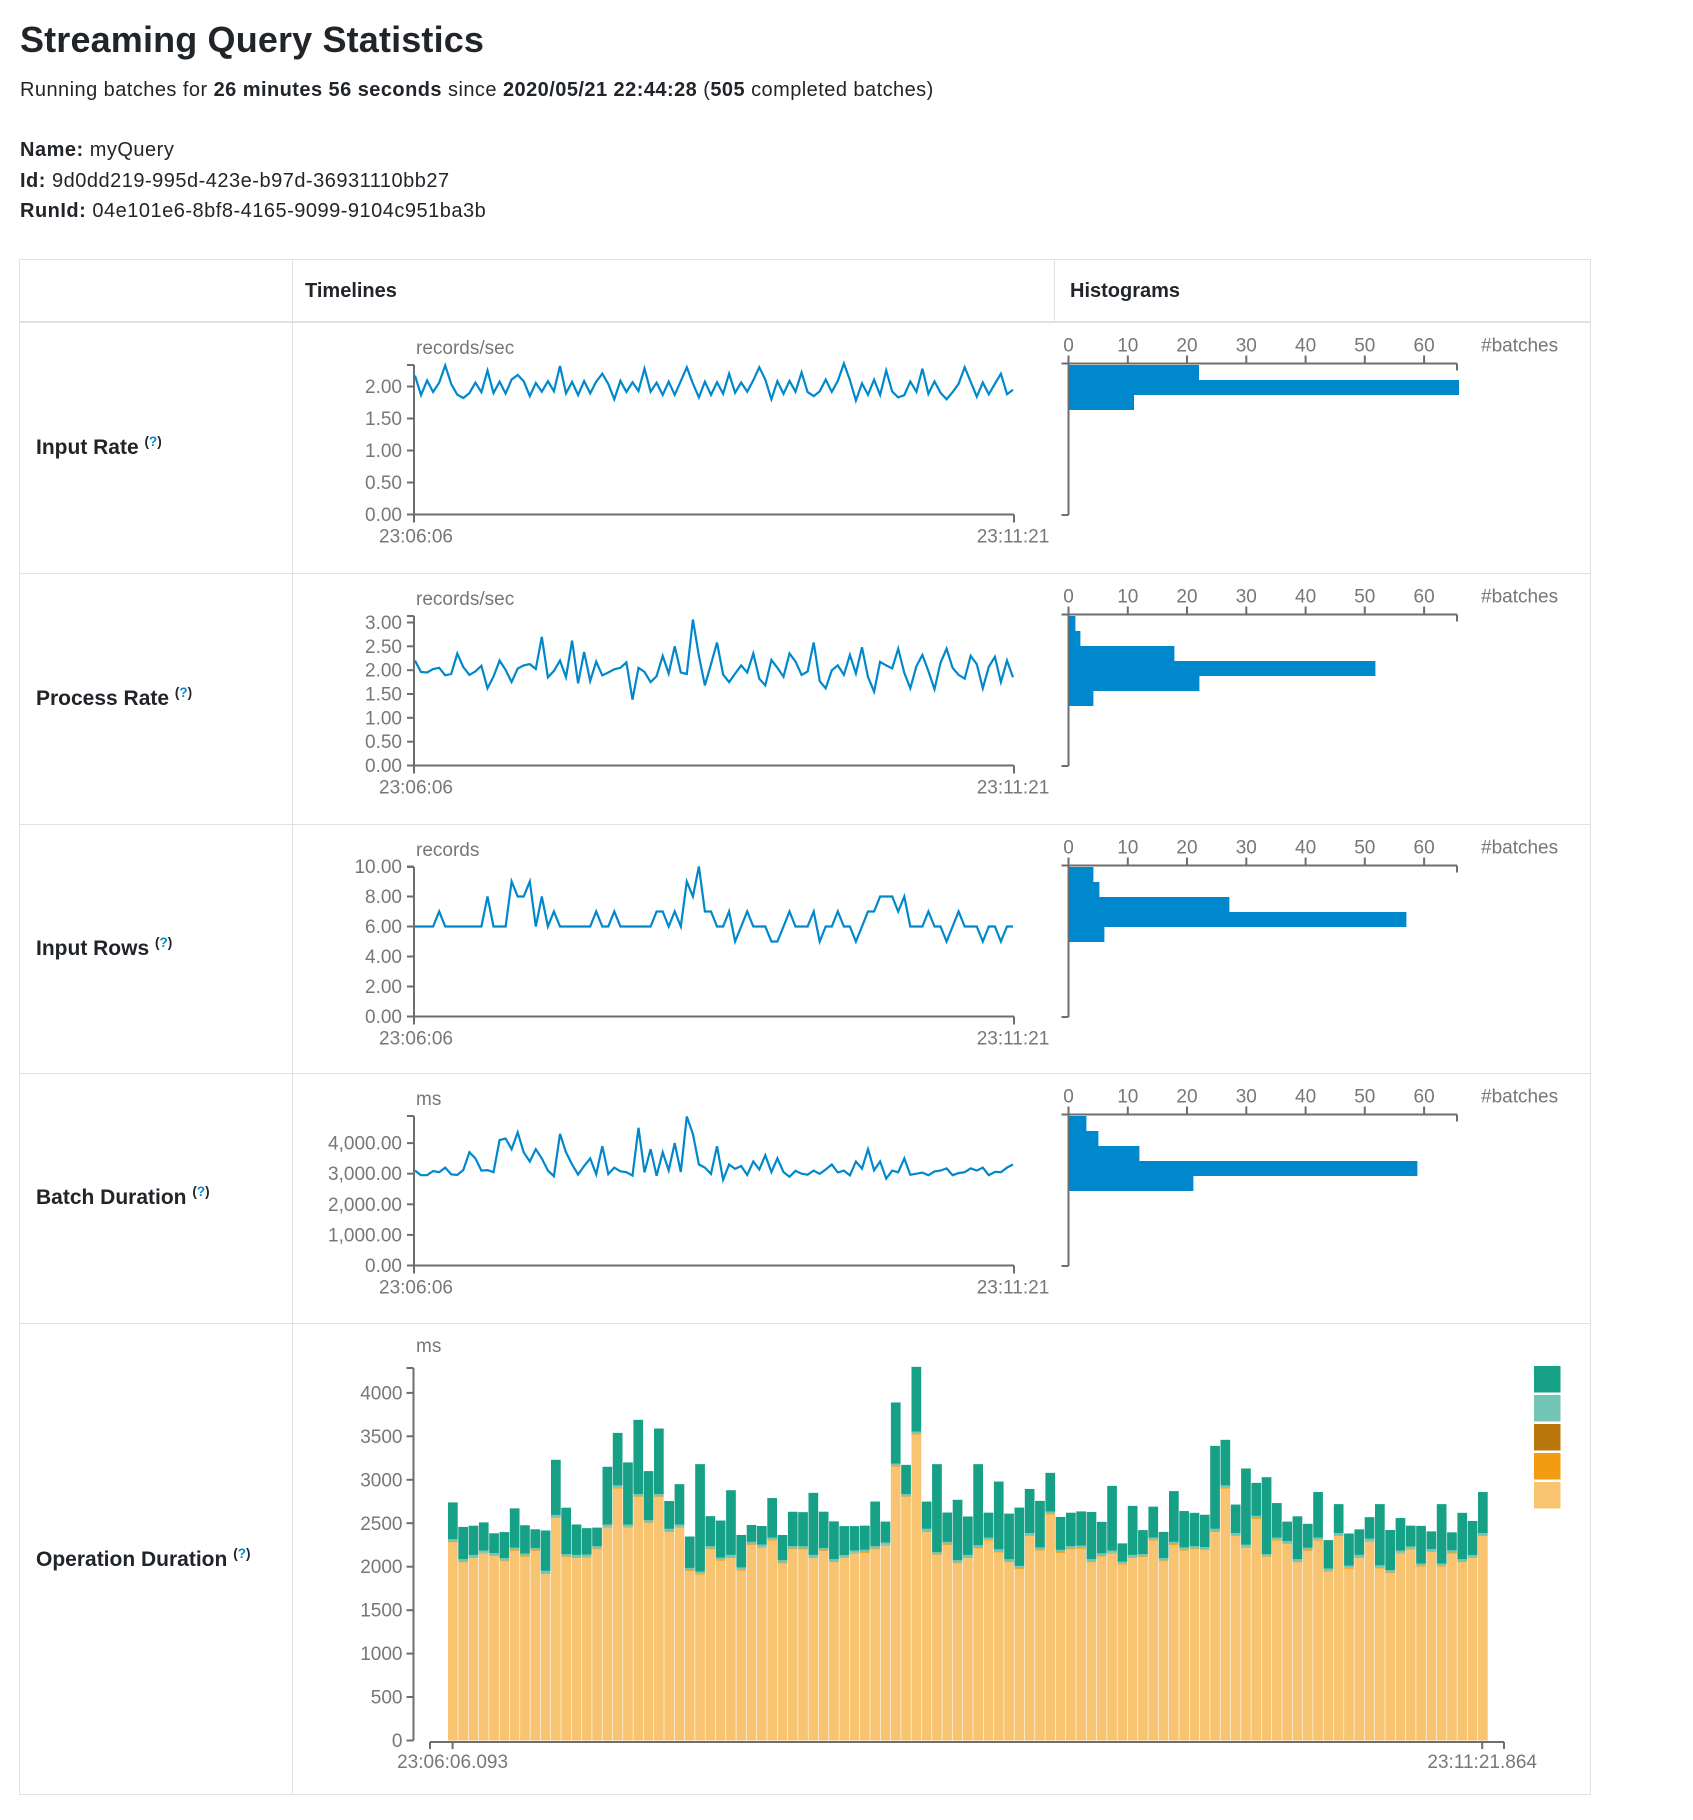 This screenshot has height=1820, width=1693. I want to click on svg-text: 3000, so click(381, 1480).